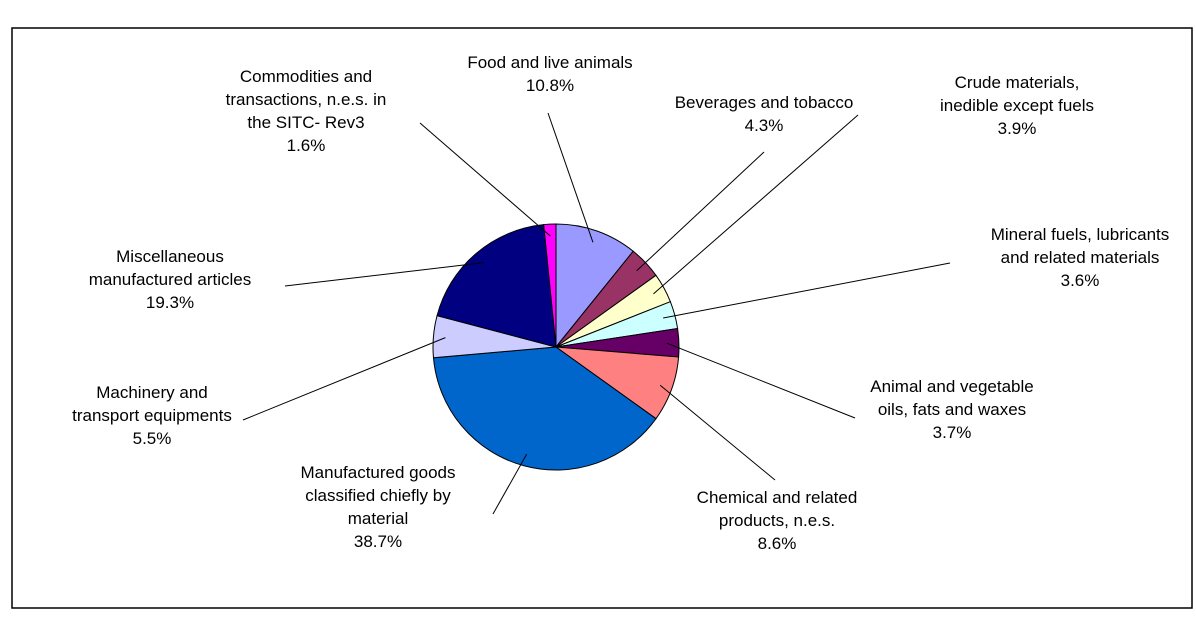 Image resolution: width=1196 pixels, height=617 pixels. I want to click on leader-line-crude-materials-inedible-except-fuels, so click(756, 204).